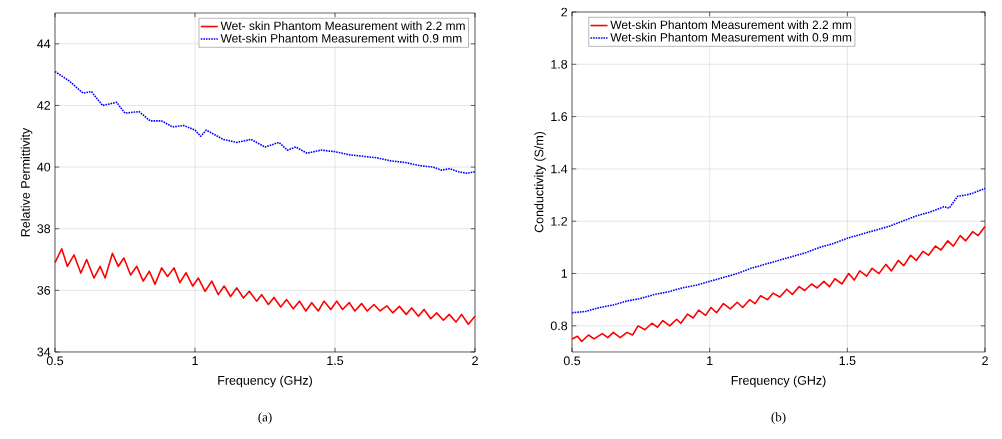 This screenshot has width=1002, height=439. What do you see at coordinates (44, 290) in the screenshot?
I see `y-tick-label: 36` at bounding box center [44, 290].